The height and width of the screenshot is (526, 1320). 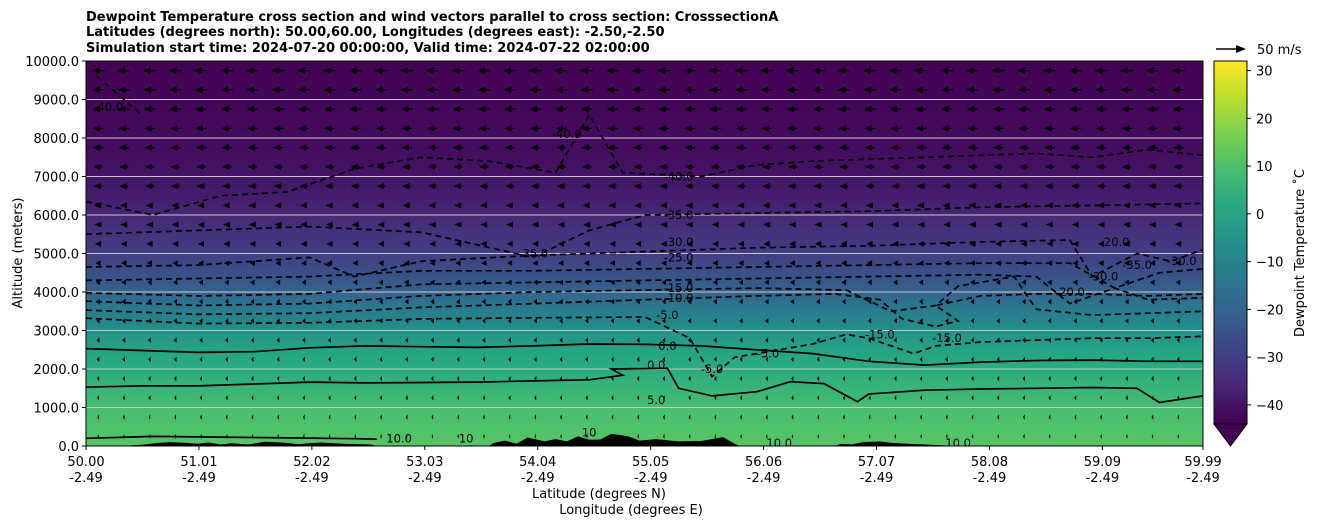 What do you see at coordinates (679, 257) in the screenshot?
I see `contour-label: -25.0` at bounding box center [679, 257].